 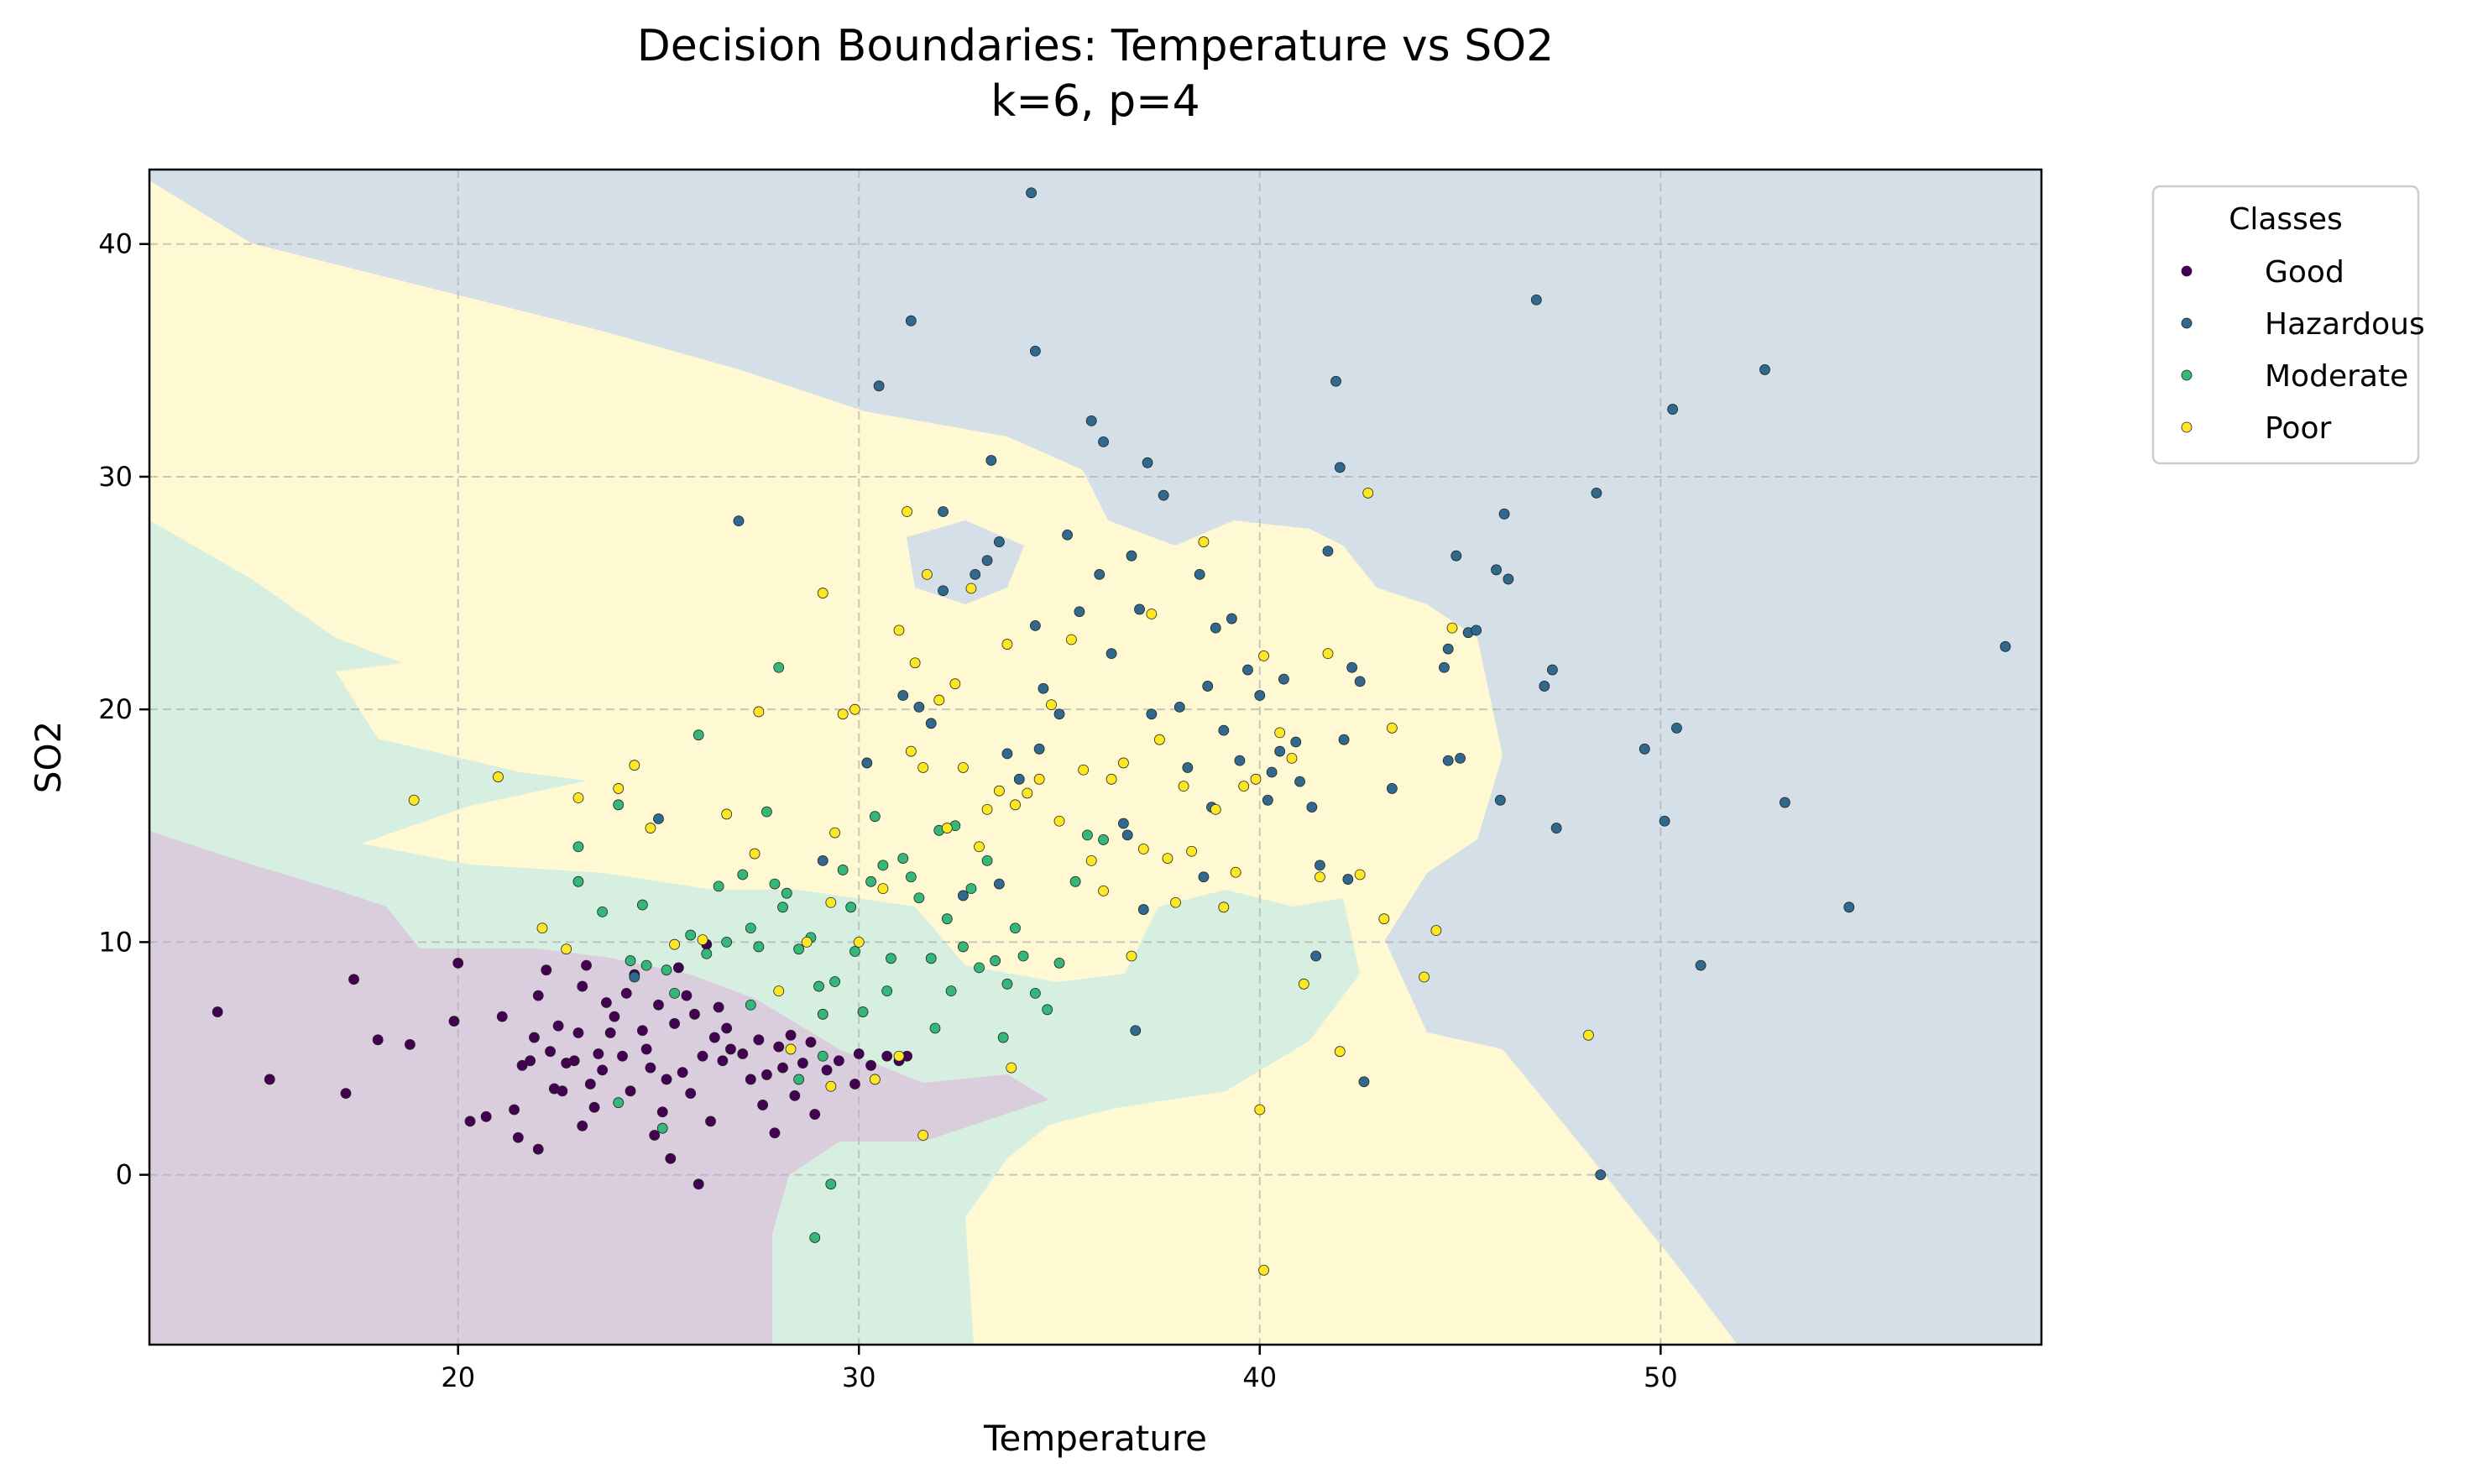 I want to click on series-good, so click(x=562, y=1064).